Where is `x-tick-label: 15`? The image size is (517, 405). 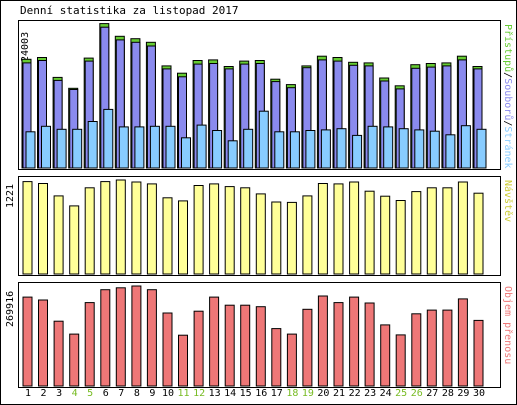
x-tick-label: 15 is located at coordinates (245, 393).